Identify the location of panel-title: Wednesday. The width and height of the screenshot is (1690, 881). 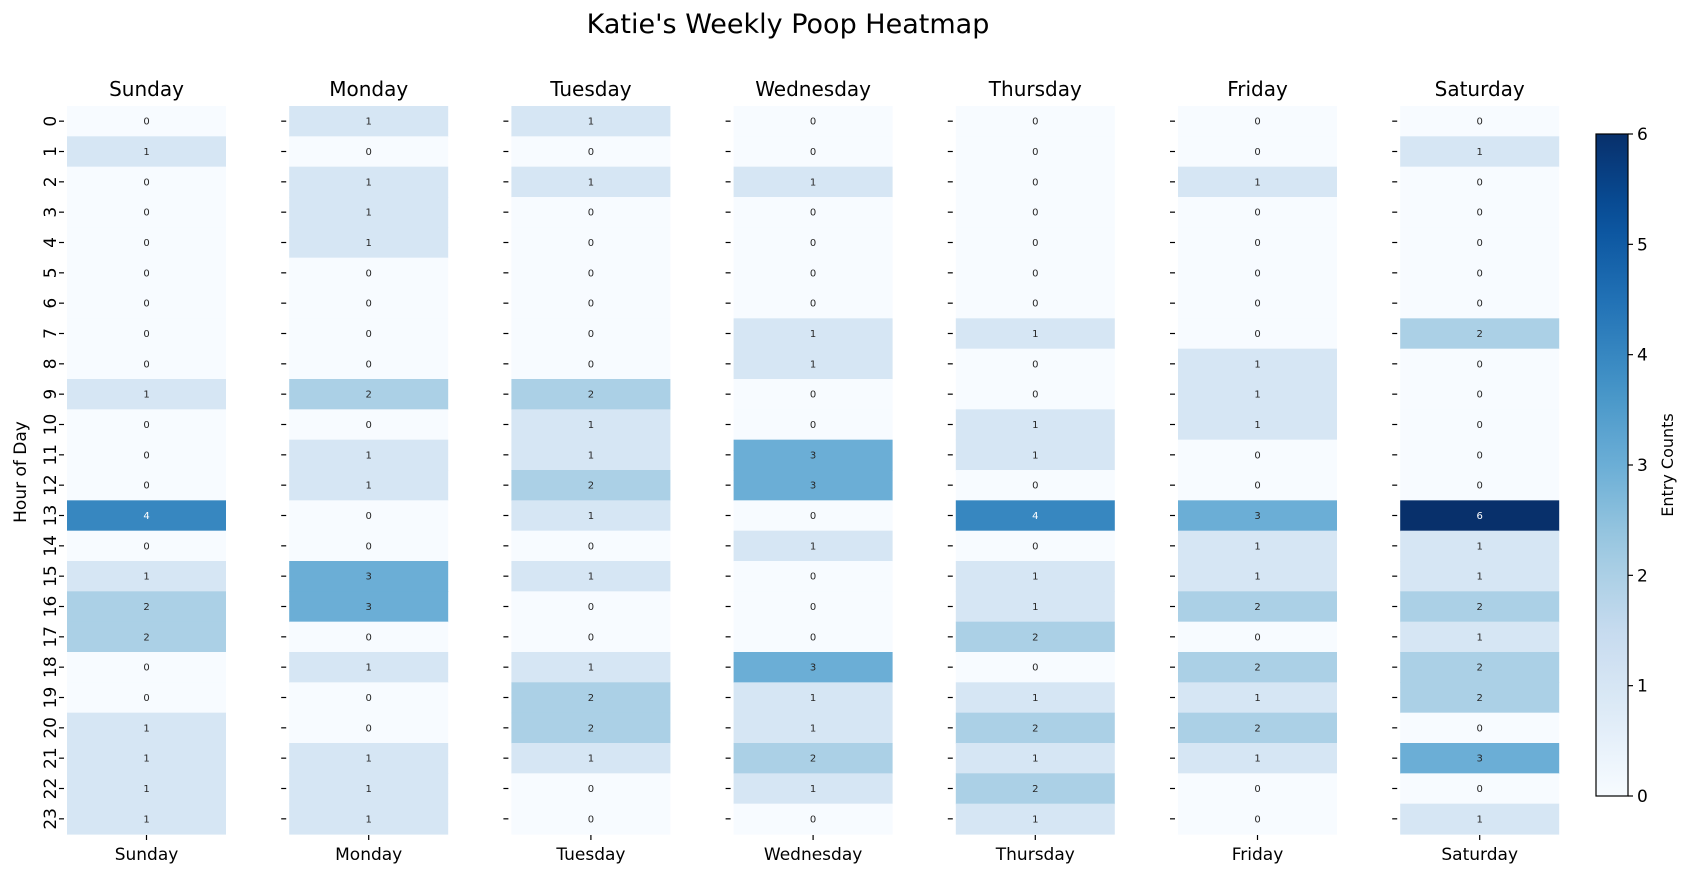
(813, 89).